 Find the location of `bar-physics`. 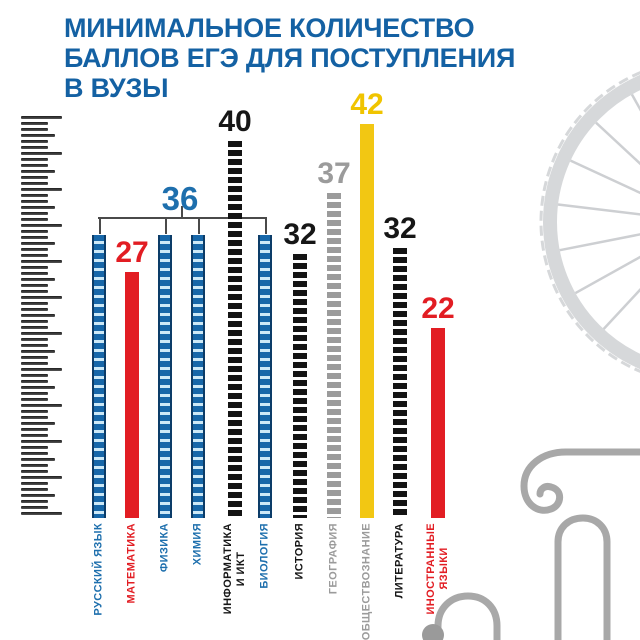

bar-physics is located at coordinates (165, 376).